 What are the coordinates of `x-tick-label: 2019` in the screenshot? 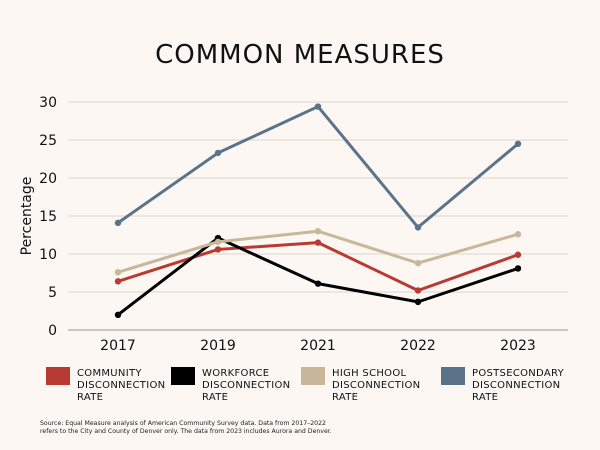 It's located at (218, 346).